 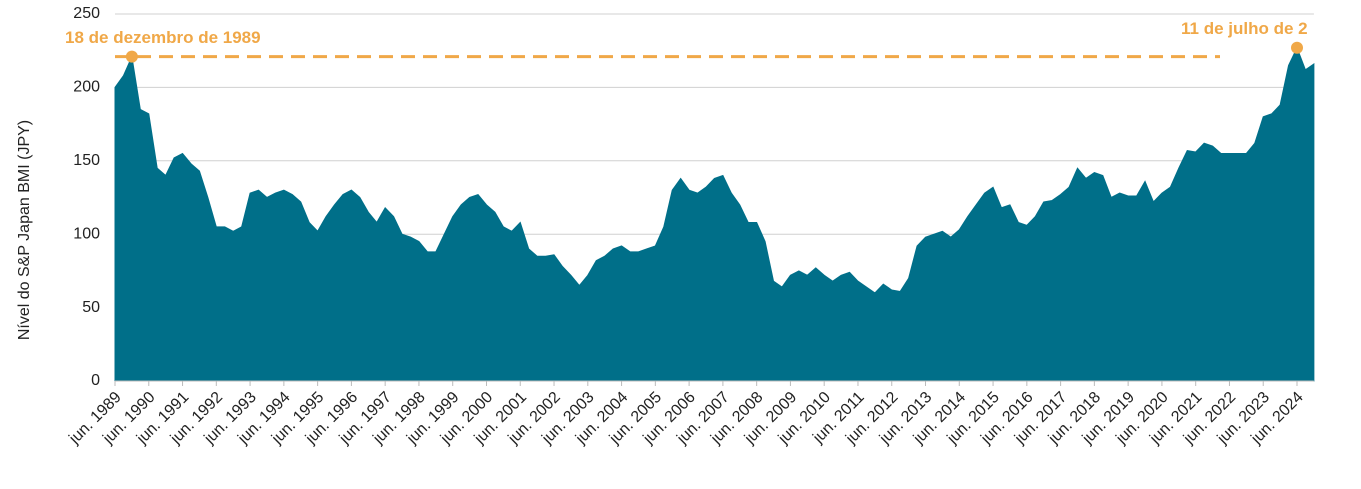 What do you see at coordinates (95, 380) in the screenshot?
I see `y-tick-label: 0` at bounding box center [95, 380].